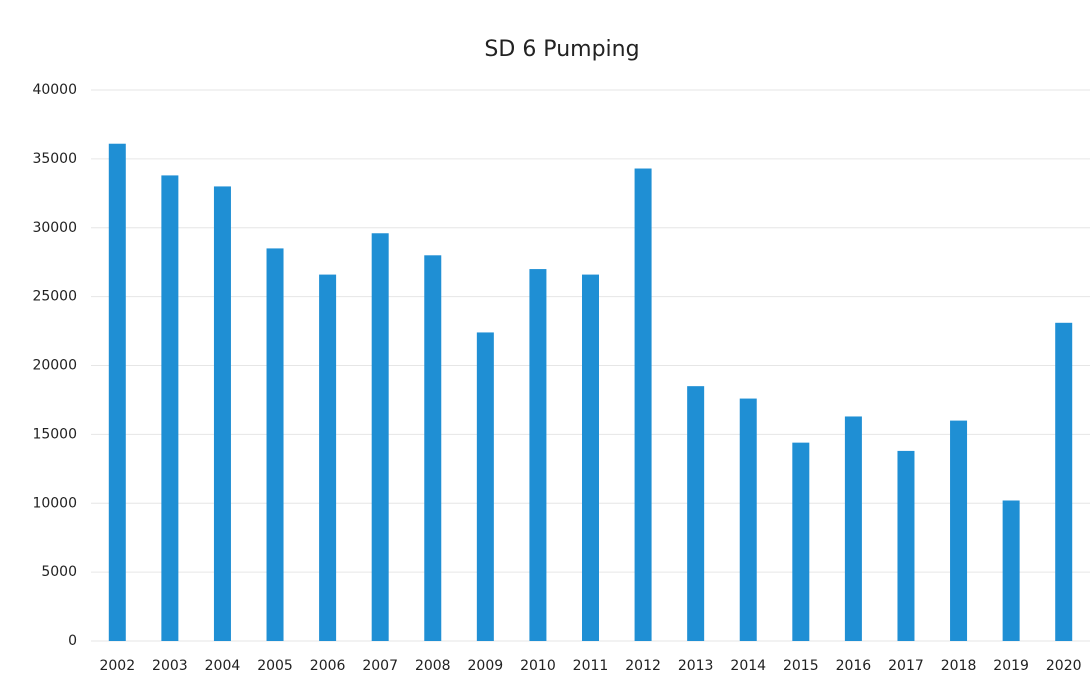 This screenshot has height=683, width=1092. Describe the element at coordinates (54, 228) in the screenshot. I see `y-tick-label: 30000` at that location.